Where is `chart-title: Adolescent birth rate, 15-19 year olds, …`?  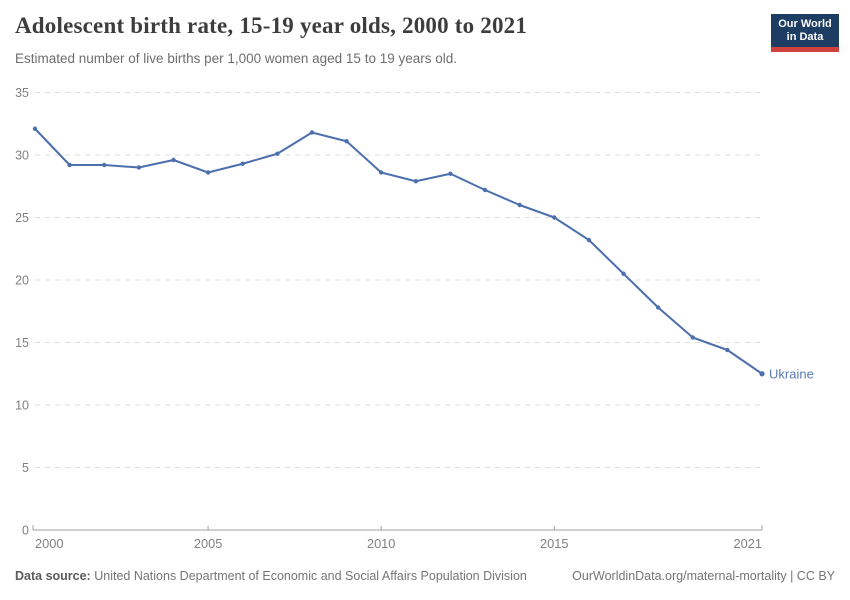 chart-title: Adolescent birth rate, 15-19 year olds, … is located at coordinates (271, 25).